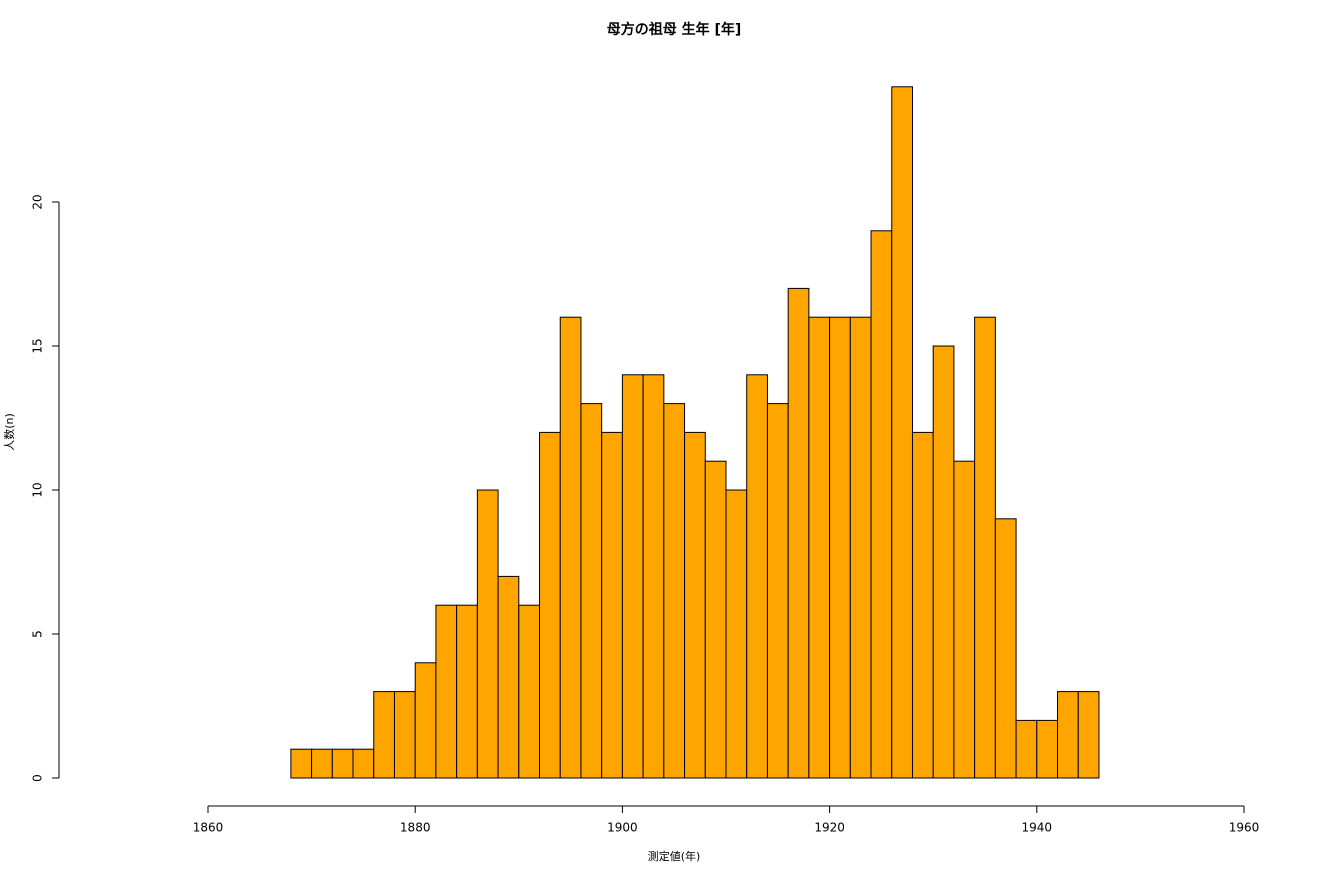 The width and height of the screenshot is (1320, 880). I want to click on y-tick-label: 0, so click(38, 778).